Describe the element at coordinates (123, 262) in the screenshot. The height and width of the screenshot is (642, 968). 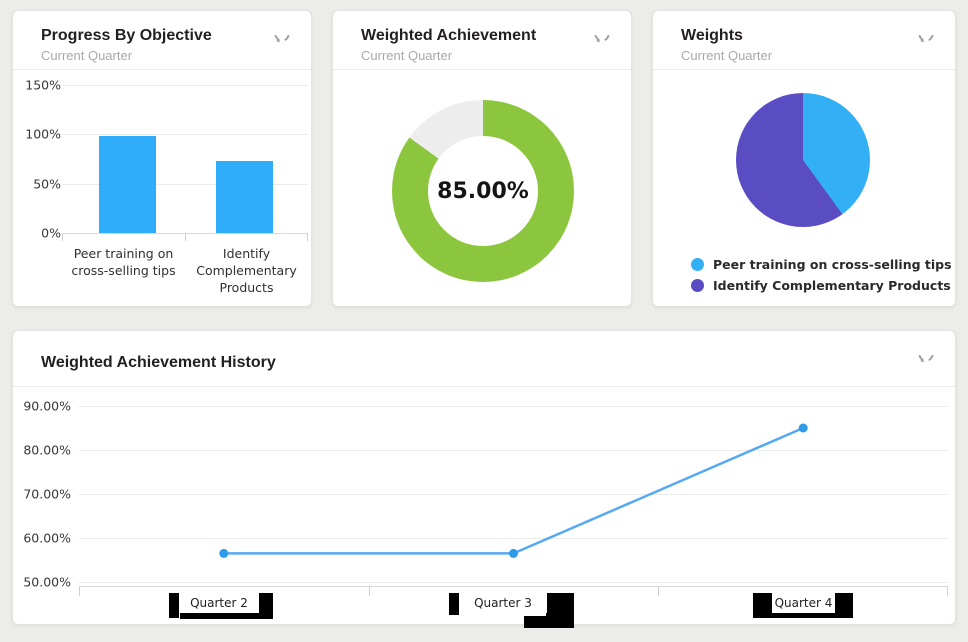
I see `x-category-label: Peer training on cross-selling tips` at that location.